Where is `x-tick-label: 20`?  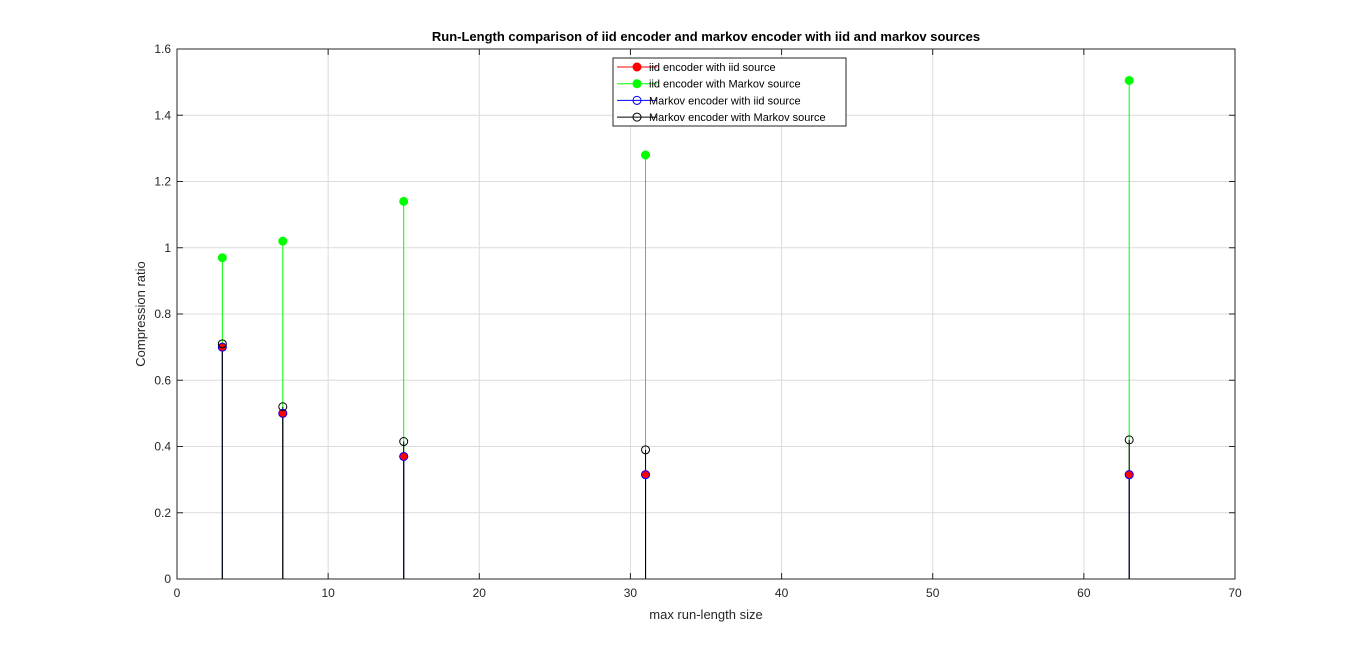 x-tick-label: 20 is located at coordinates (480, 593).